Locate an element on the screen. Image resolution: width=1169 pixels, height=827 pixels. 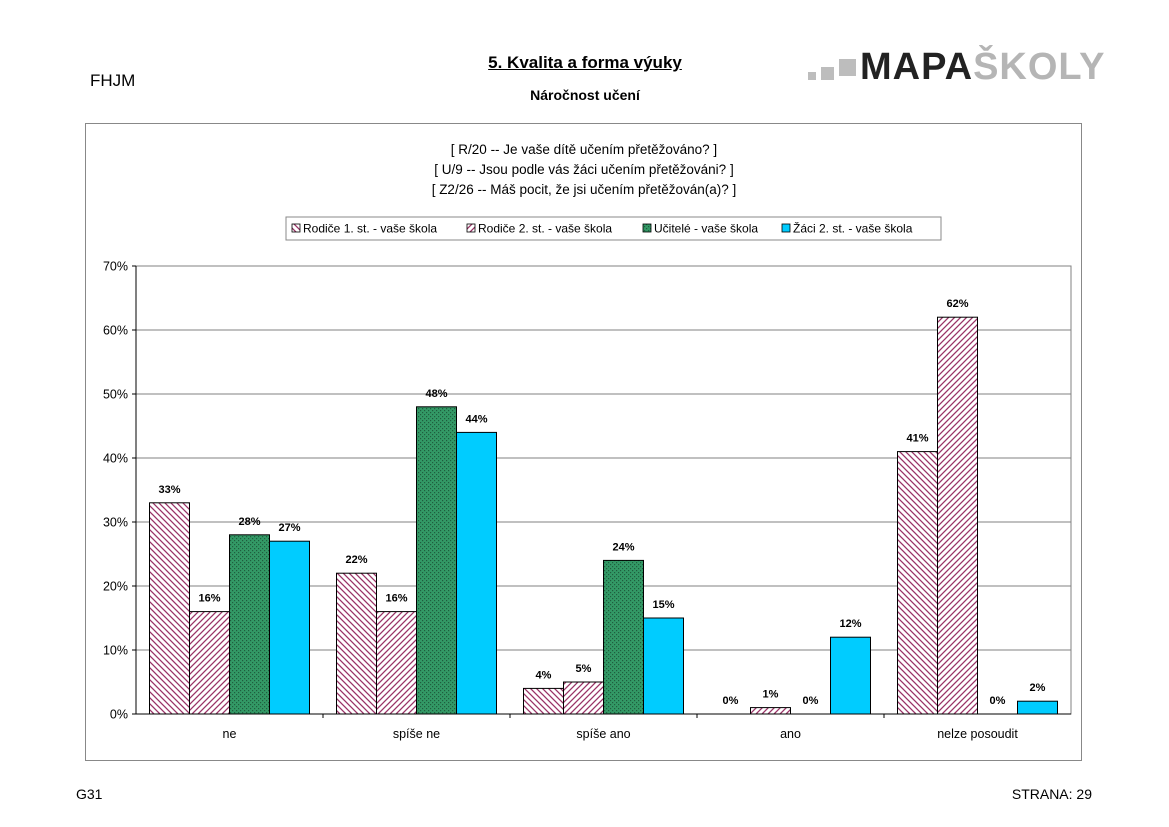
y-tick-label: 40% is located at coordinates (115, 459).